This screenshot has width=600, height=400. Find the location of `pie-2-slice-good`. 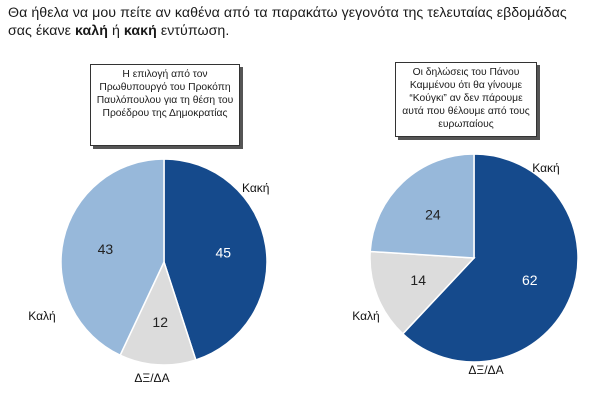

pie-2-slice-good is located at coordinates (422, 206).